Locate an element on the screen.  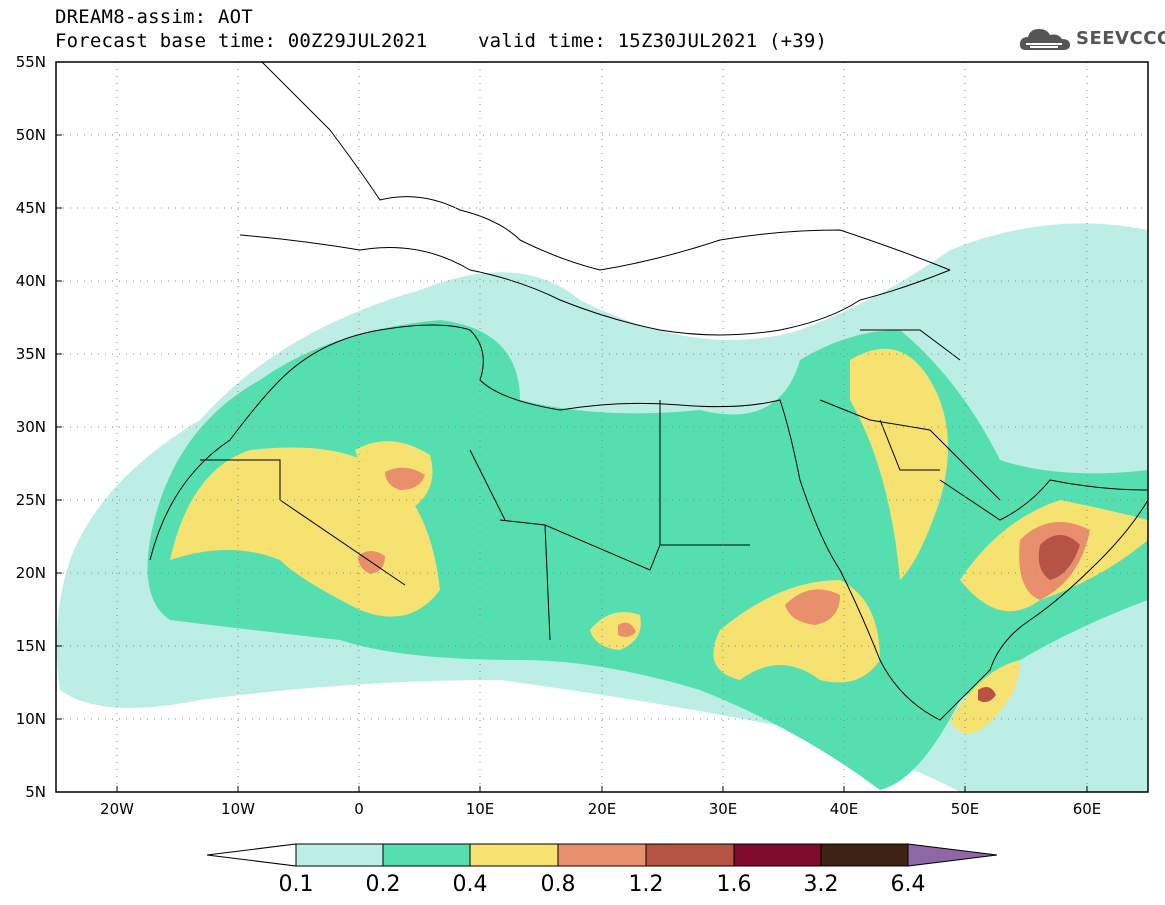
lat-label: 5N is located at coordinates (35, 792).